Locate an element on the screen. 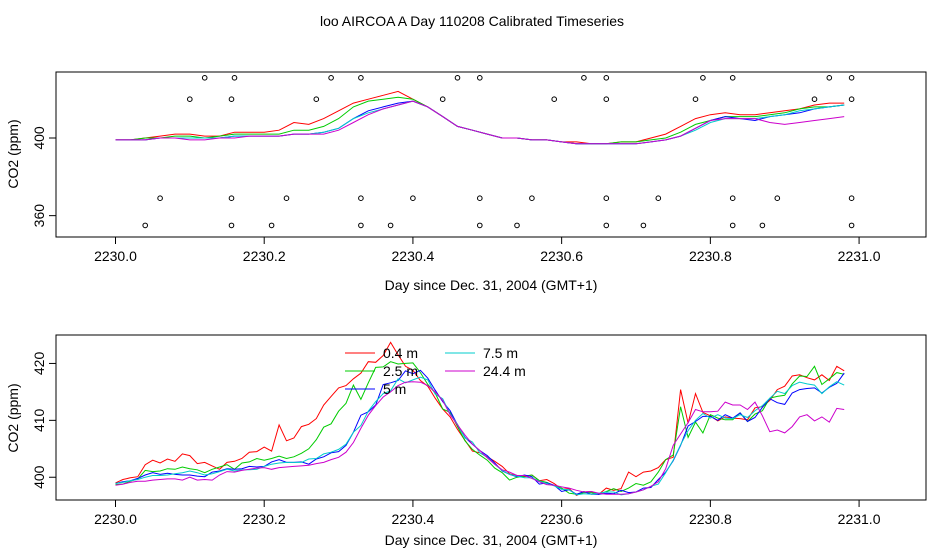  top-x-tick-label: 2230.2 is located at coordinates (264, 256).